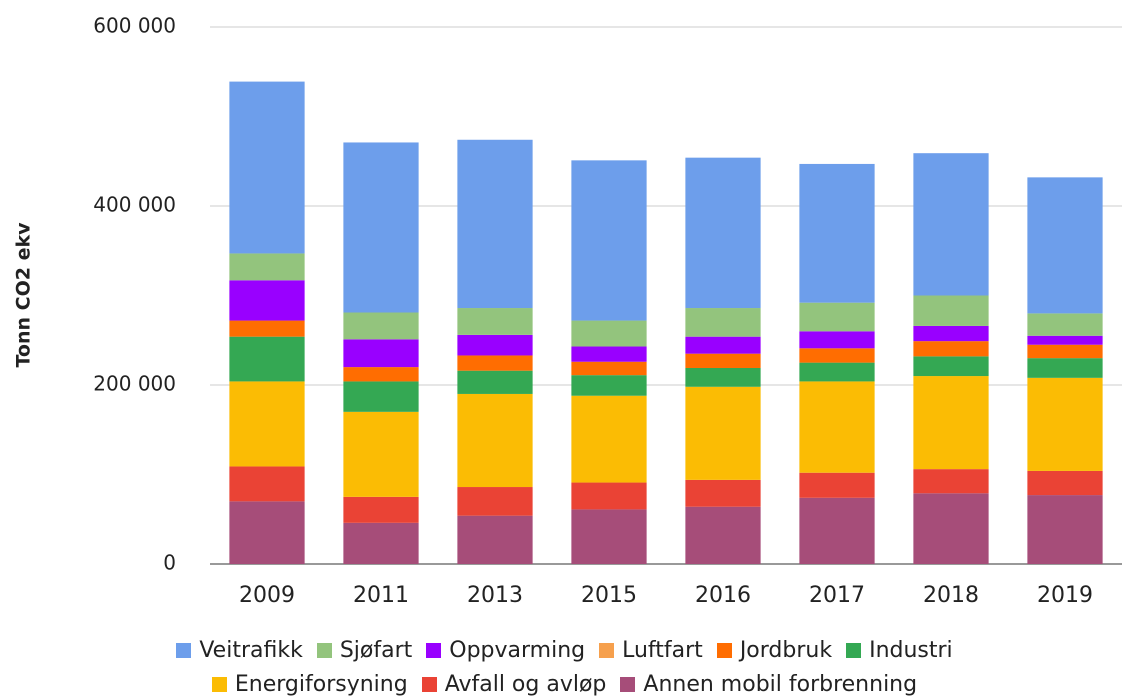  I want to click on x-tick-label: 2019, so click(1065, 595).